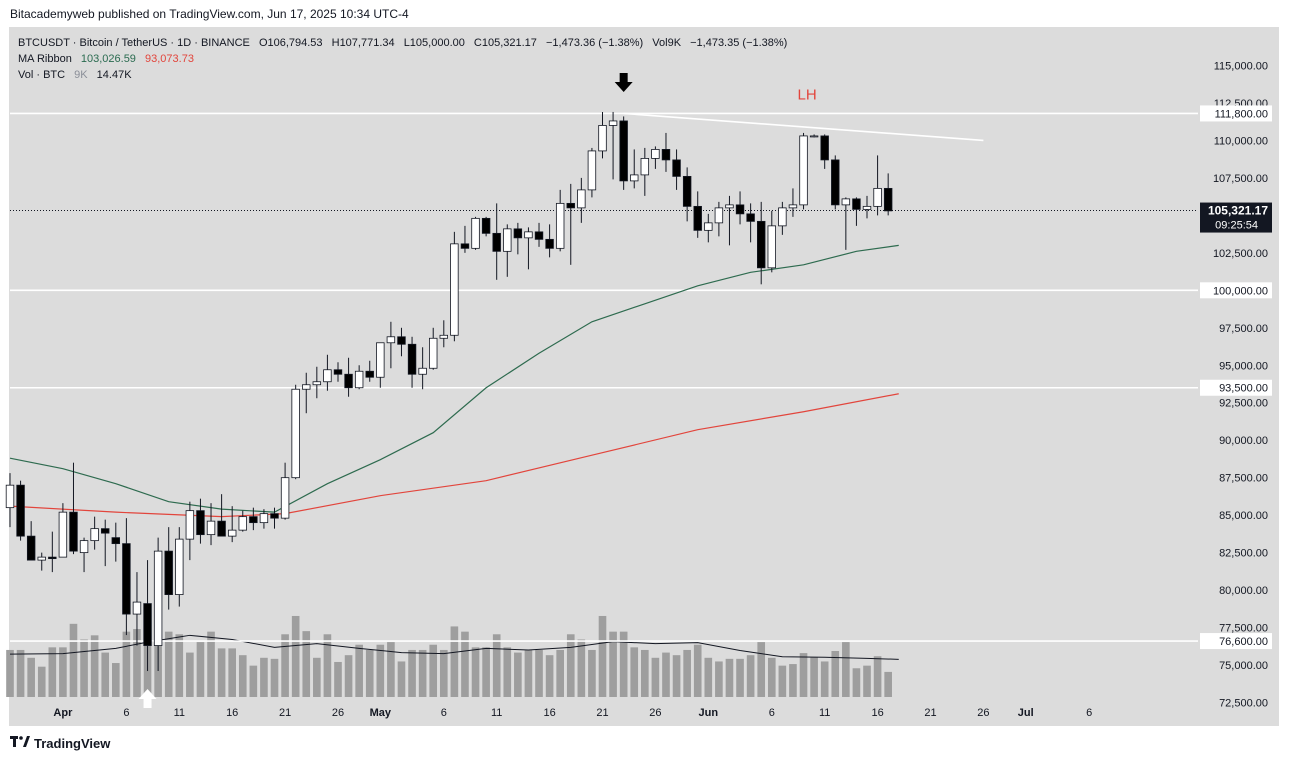  Describe the element at coordinates (108, 59) in the screenshot. I see `ma-fast-value: 103,026.59` at that location.